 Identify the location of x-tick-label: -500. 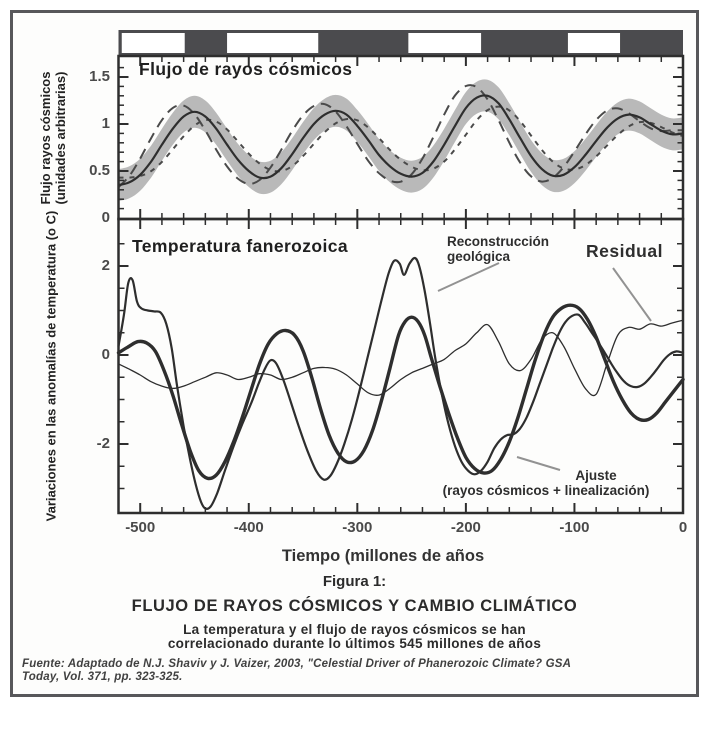
(140, 527).